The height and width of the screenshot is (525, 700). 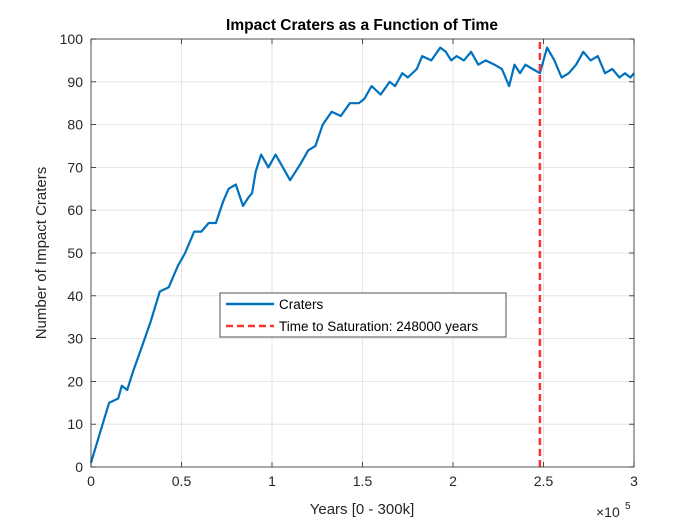 What do you see at coordinates (272, 481) in the screenshot?
I see `x-tick-label: 1` at bounding box center [272, 481].